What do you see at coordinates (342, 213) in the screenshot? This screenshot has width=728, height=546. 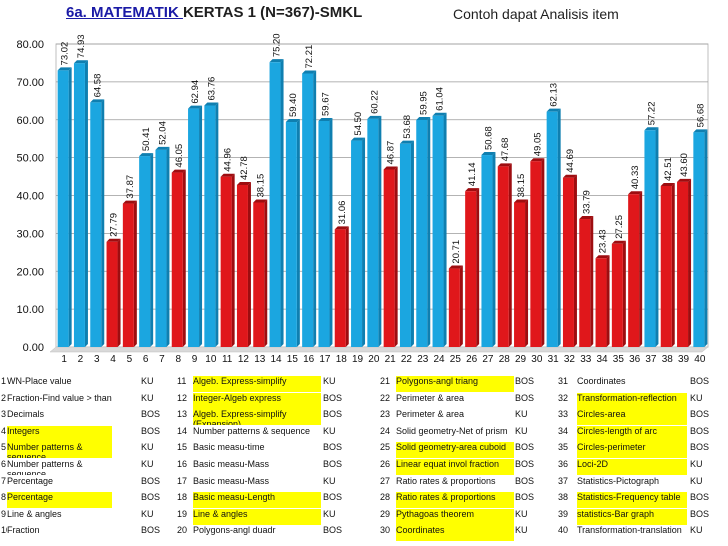 I see `bar-value-label: 31.06` at bounding box center [342, 213].